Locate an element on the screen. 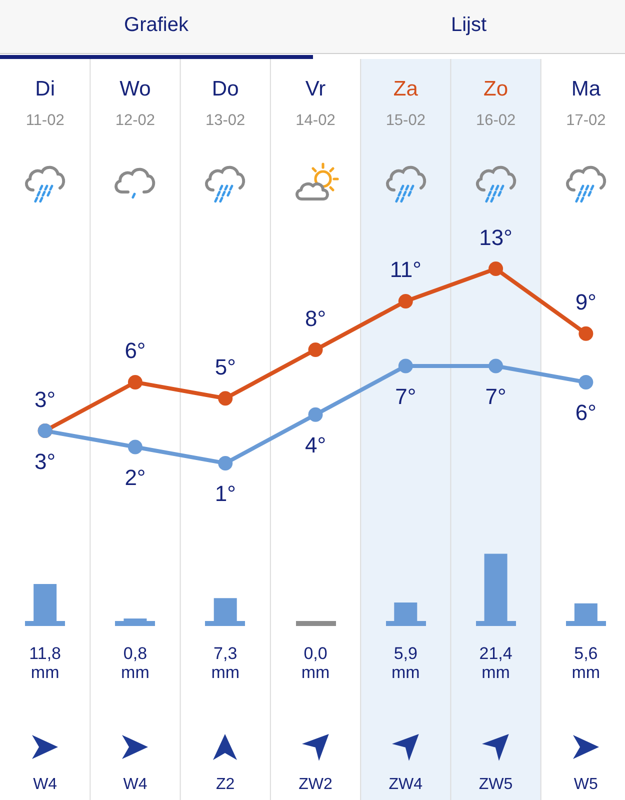  text: ZW4 is located at coordinates (405, 784).